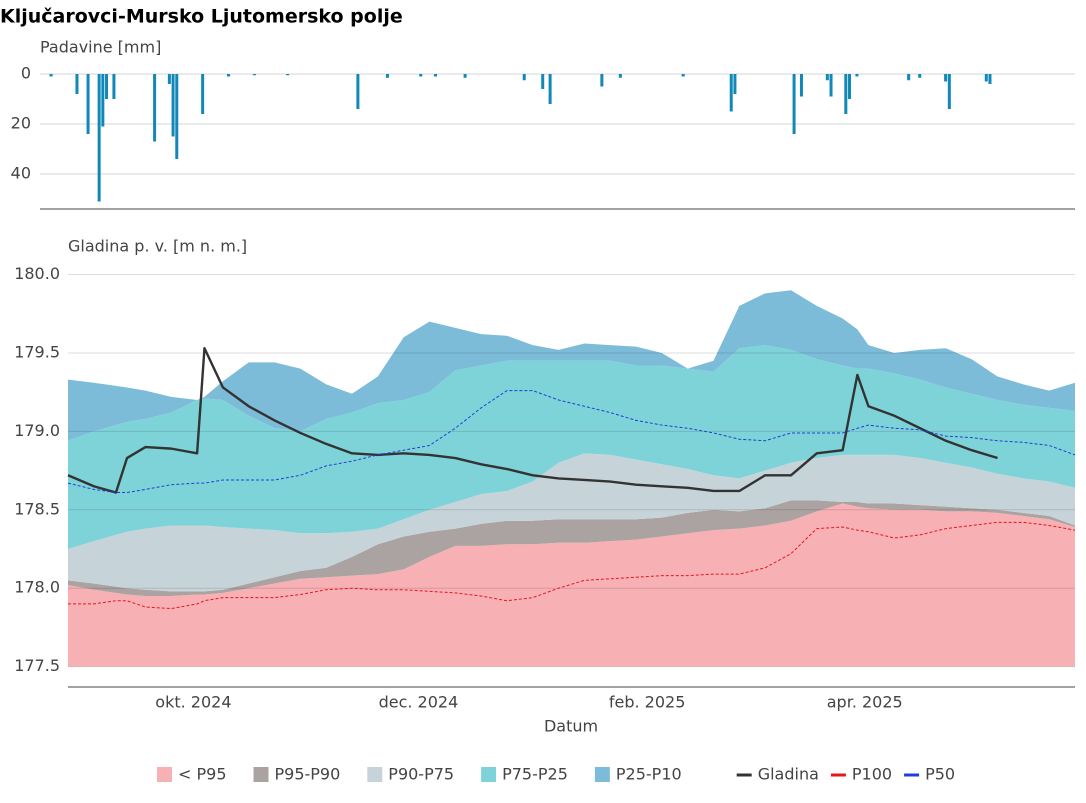  Describe the element at coordinates (21, 173) in the screenshot. I see `y-tick-label: 40` at that location.